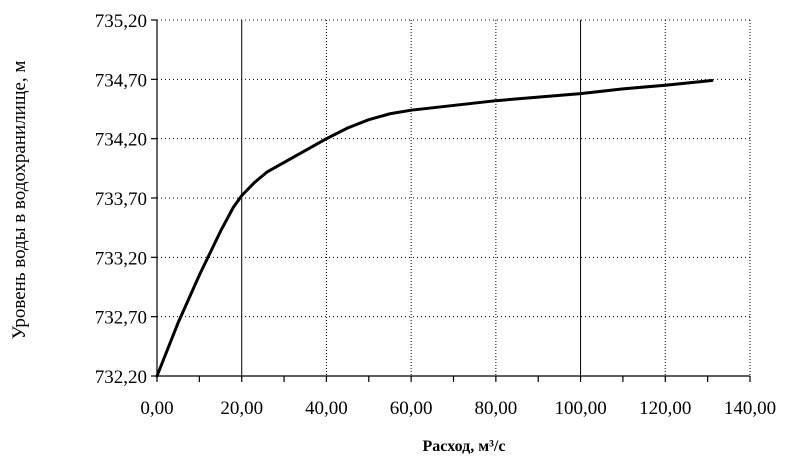  I want to click on x-tick-label: 140,00, so click(750, 408).